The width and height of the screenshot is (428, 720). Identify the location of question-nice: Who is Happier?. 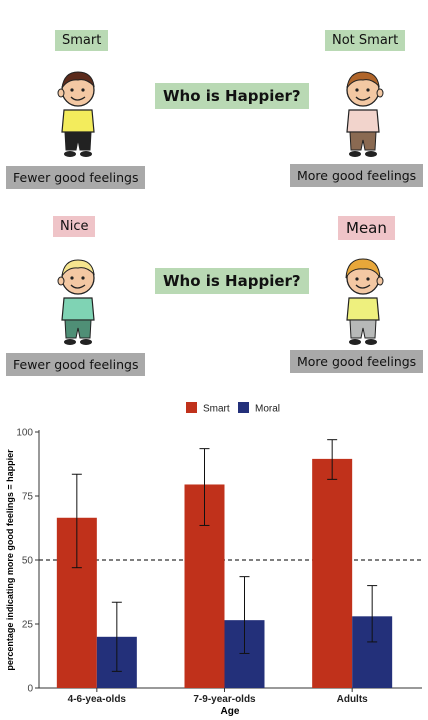
(232, 281).